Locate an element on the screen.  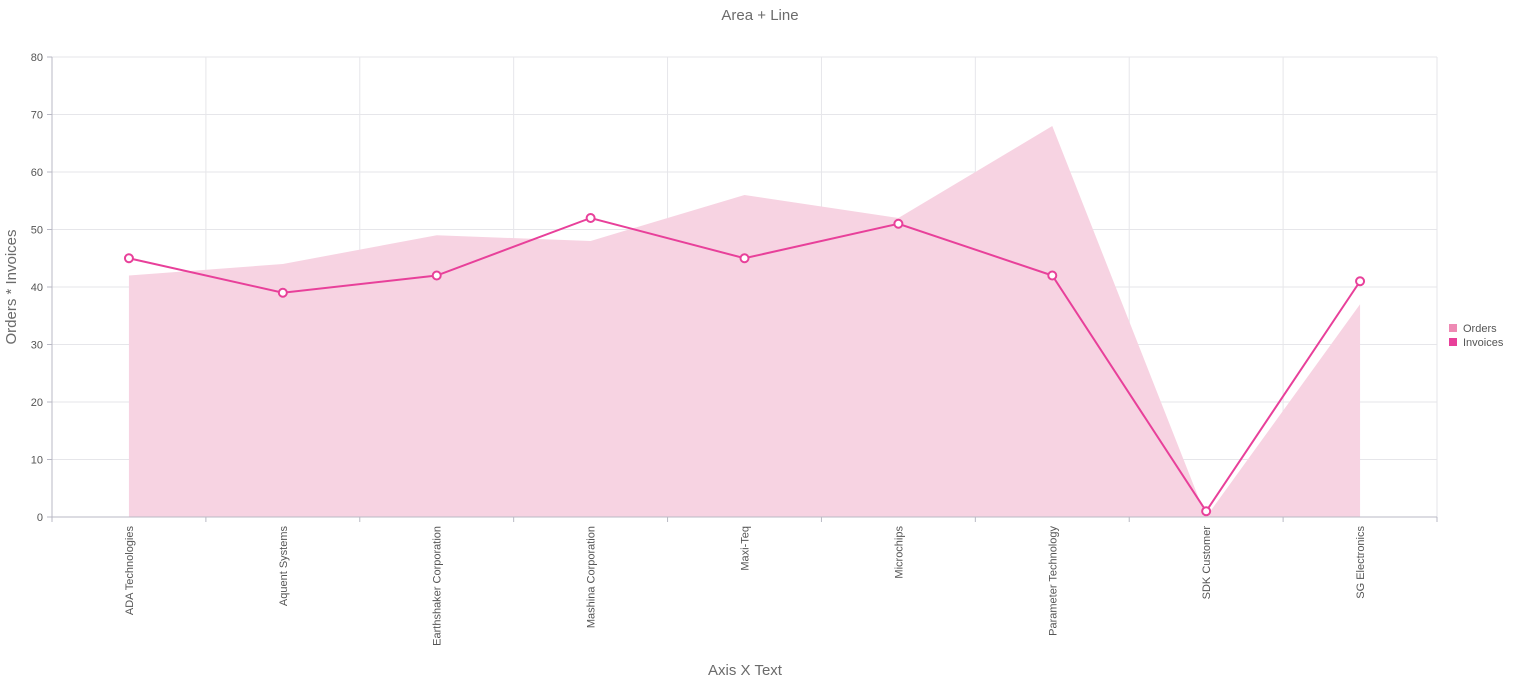
legend: Orders Invoices is located at coordinates (1476, 336).